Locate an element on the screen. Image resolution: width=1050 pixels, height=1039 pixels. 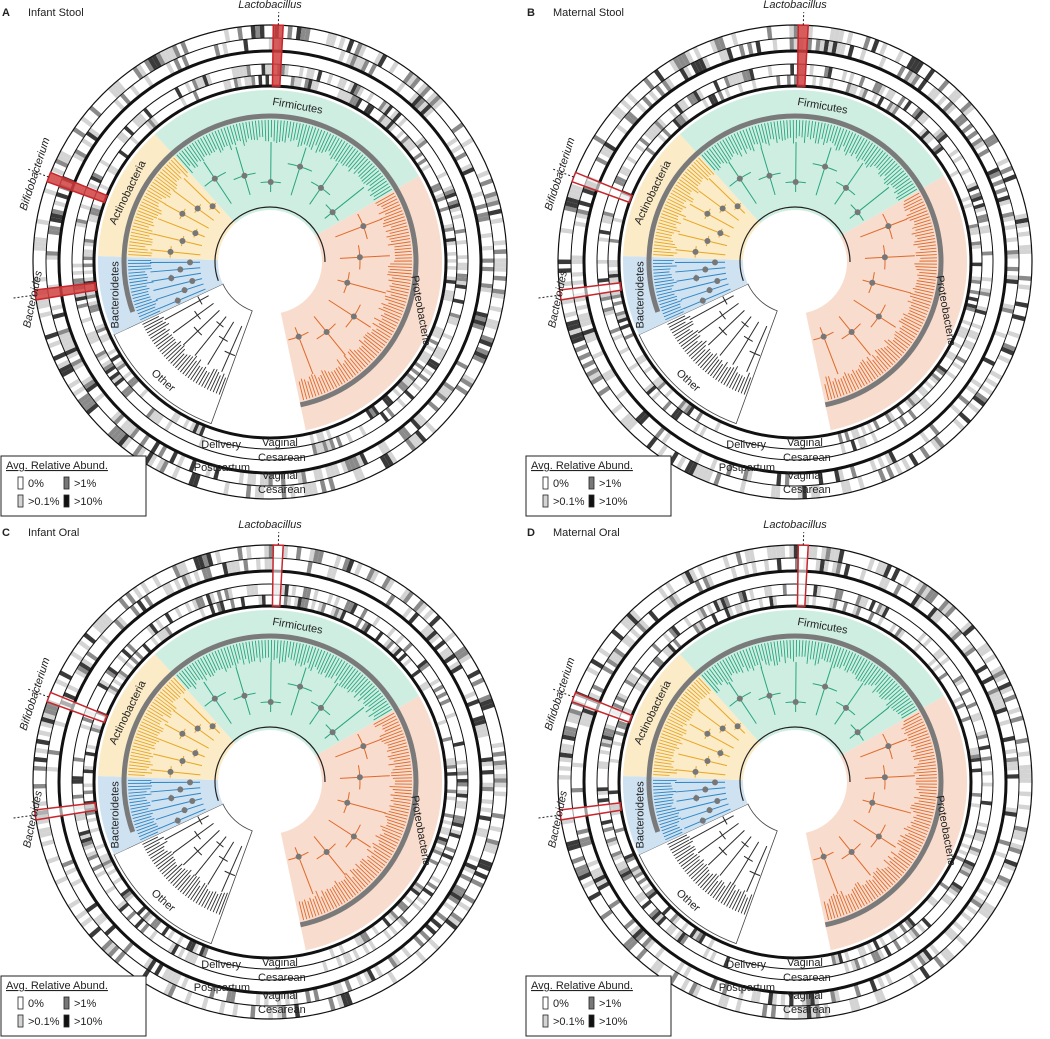
tree-branch is located at coordinates (849, 703).